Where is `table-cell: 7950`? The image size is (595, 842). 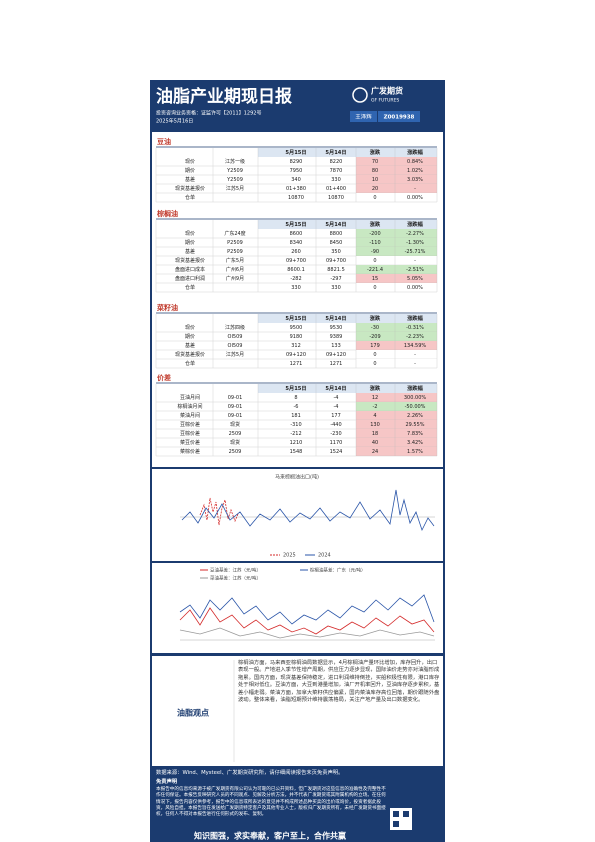
table-cell: 7950 is located at coordinates (296, 171).